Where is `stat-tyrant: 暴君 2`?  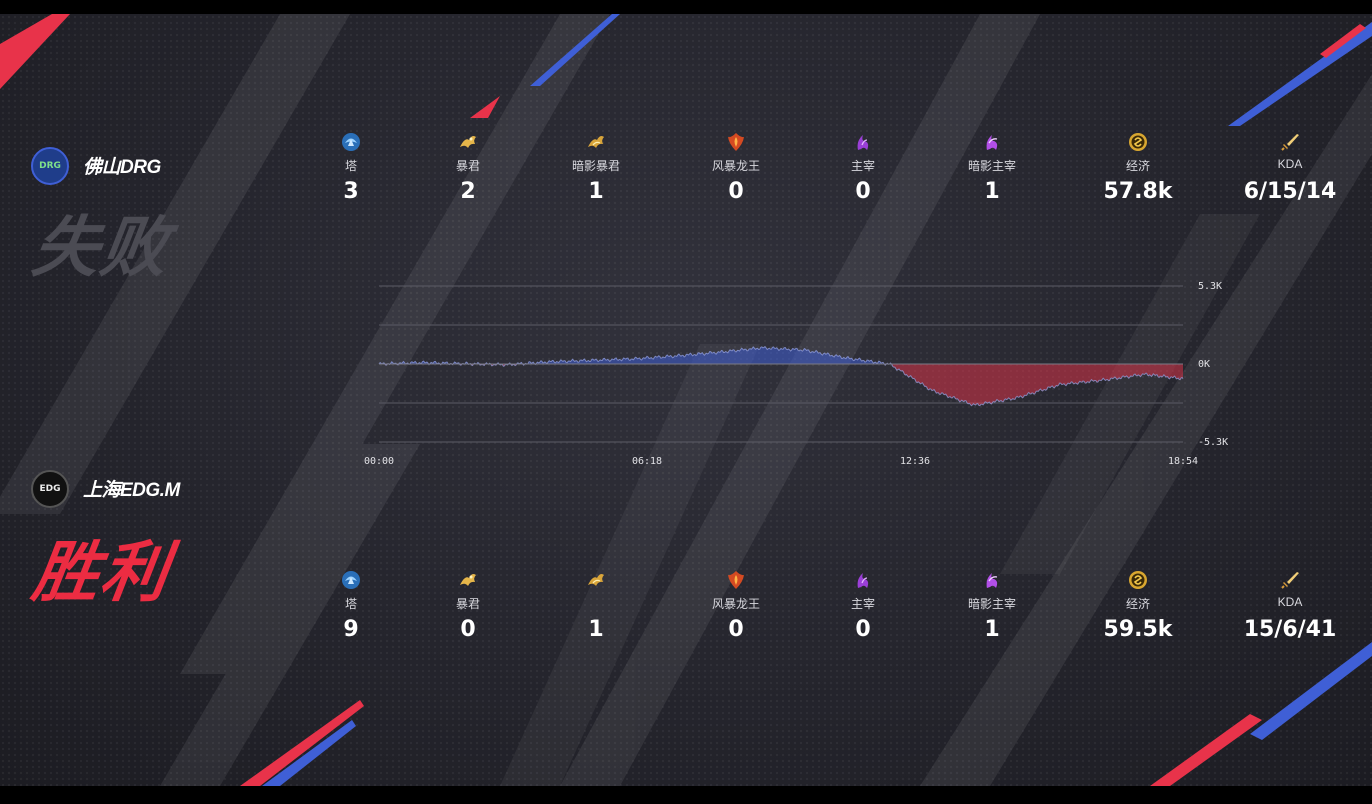 stat-tyrant: 暴君 2 is located at coordinates (468, 167).